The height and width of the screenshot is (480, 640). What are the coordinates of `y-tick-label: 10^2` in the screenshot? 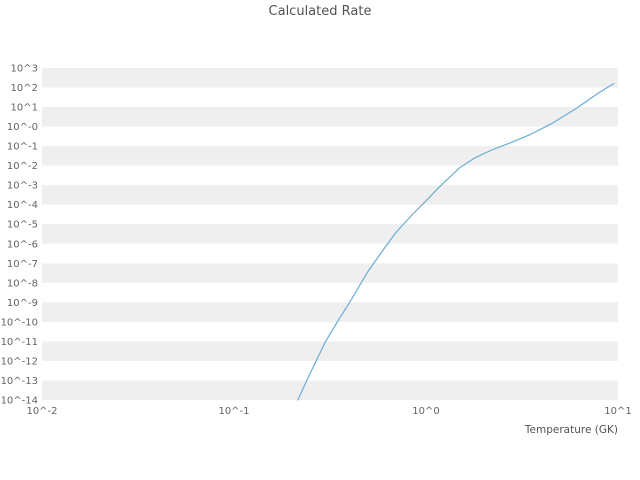 It's located at (24, 88).